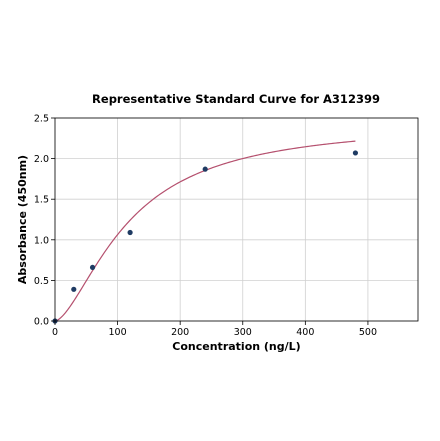  What do you see at coordinates (22, 219) in the screenshot?
I see `y-axis-label: Absorbance (450nm)` at bounding box center [22, 219].